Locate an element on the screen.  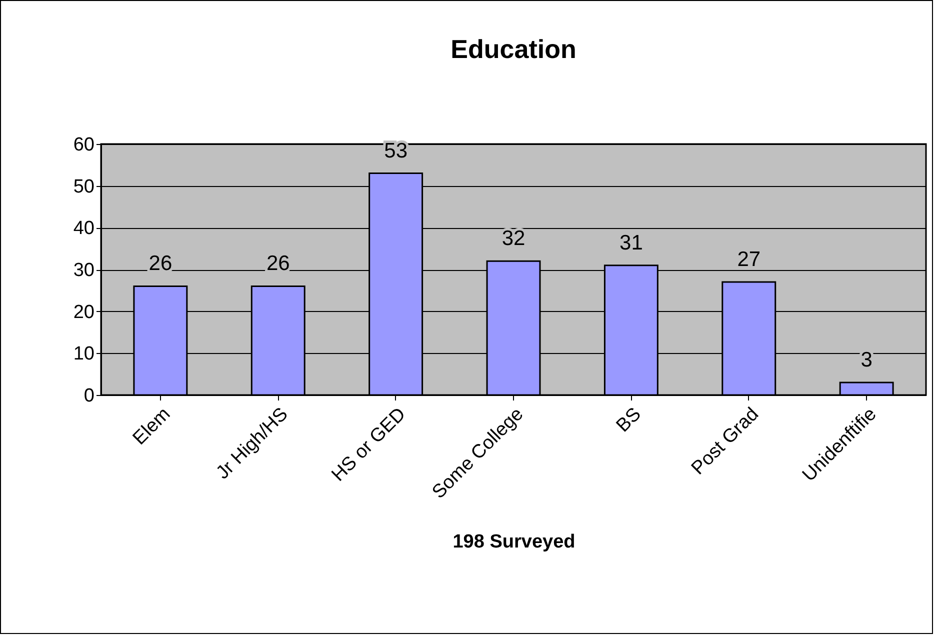
chart-title: Education is located at coordinates (513, 49).